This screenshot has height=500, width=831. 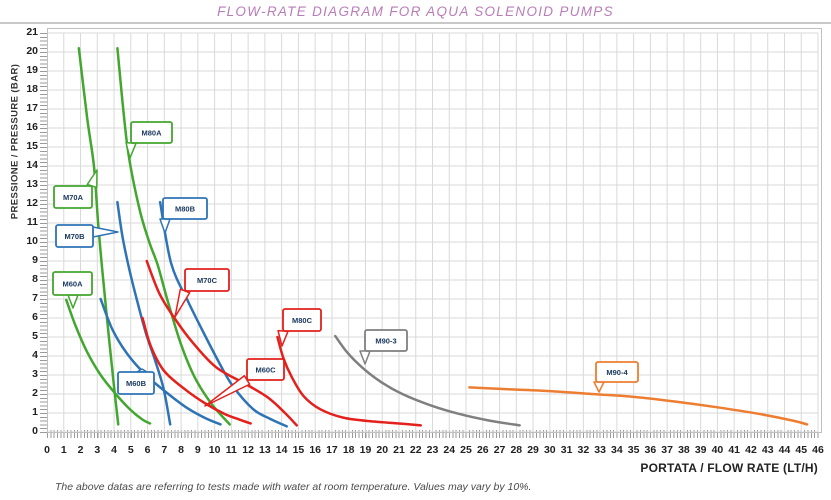 I want to click on x-tick-label: 21, so click(x=399, y=450).